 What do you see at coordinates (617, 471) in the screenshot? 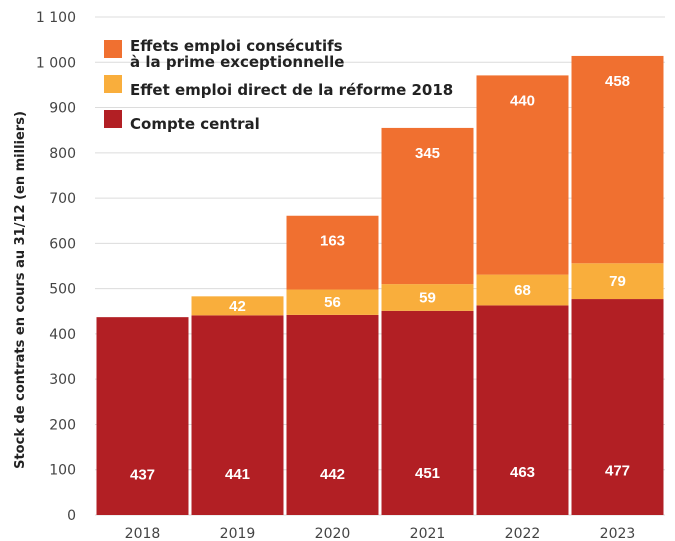
I see `data-label: 477` at bounding box center [617, 471].